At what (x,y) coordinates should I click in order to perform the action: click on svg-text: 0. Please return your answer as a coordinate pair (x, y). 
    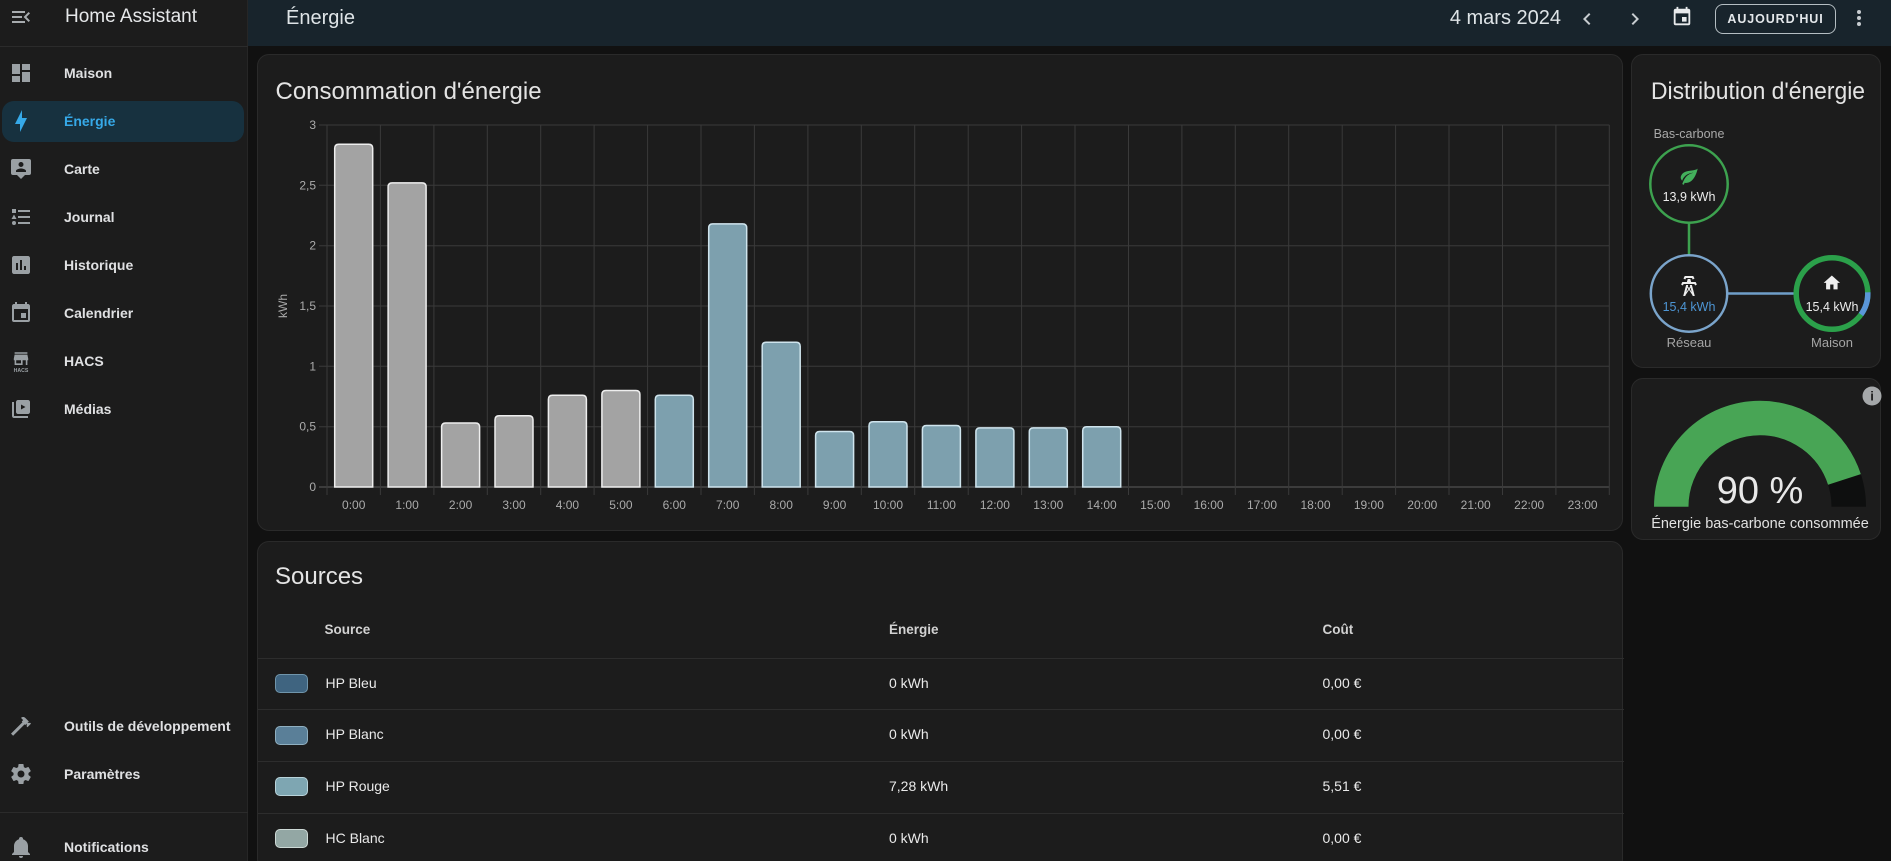
    Looking at the image, I should click on (312, 487).